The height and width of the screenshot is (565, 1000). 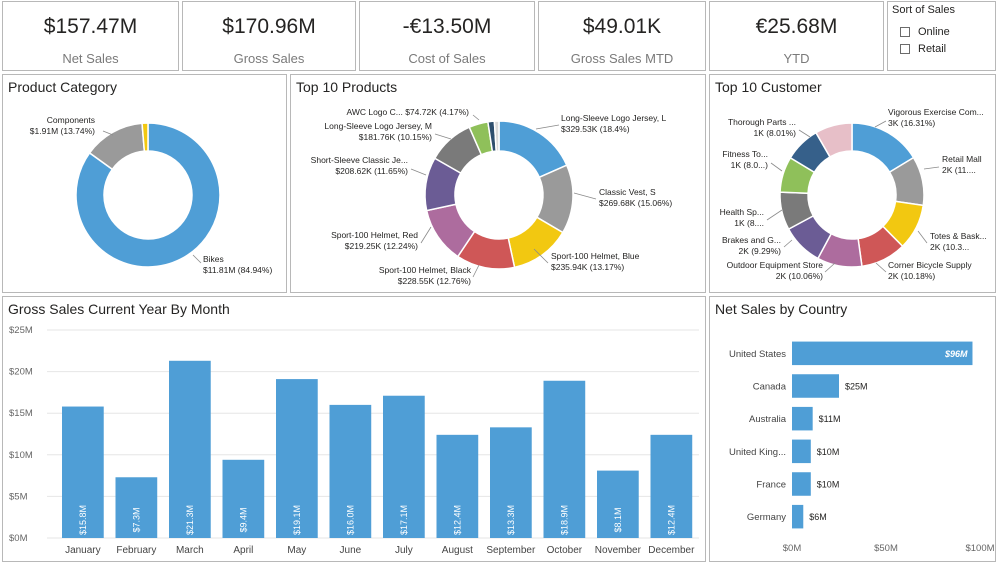 I want to click on x-tick-label: May, so click(x=296, y=550).